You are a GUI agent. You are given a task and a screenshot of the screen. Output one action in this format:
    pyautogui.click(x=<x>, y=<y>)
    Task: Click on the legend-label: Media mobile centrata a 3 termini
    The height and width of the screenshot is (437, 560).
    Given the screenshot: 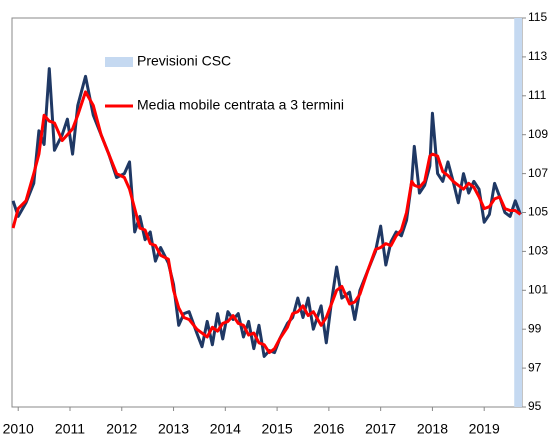 What is the action you would take?
    pyautogui.click(x=240, y=105)
    